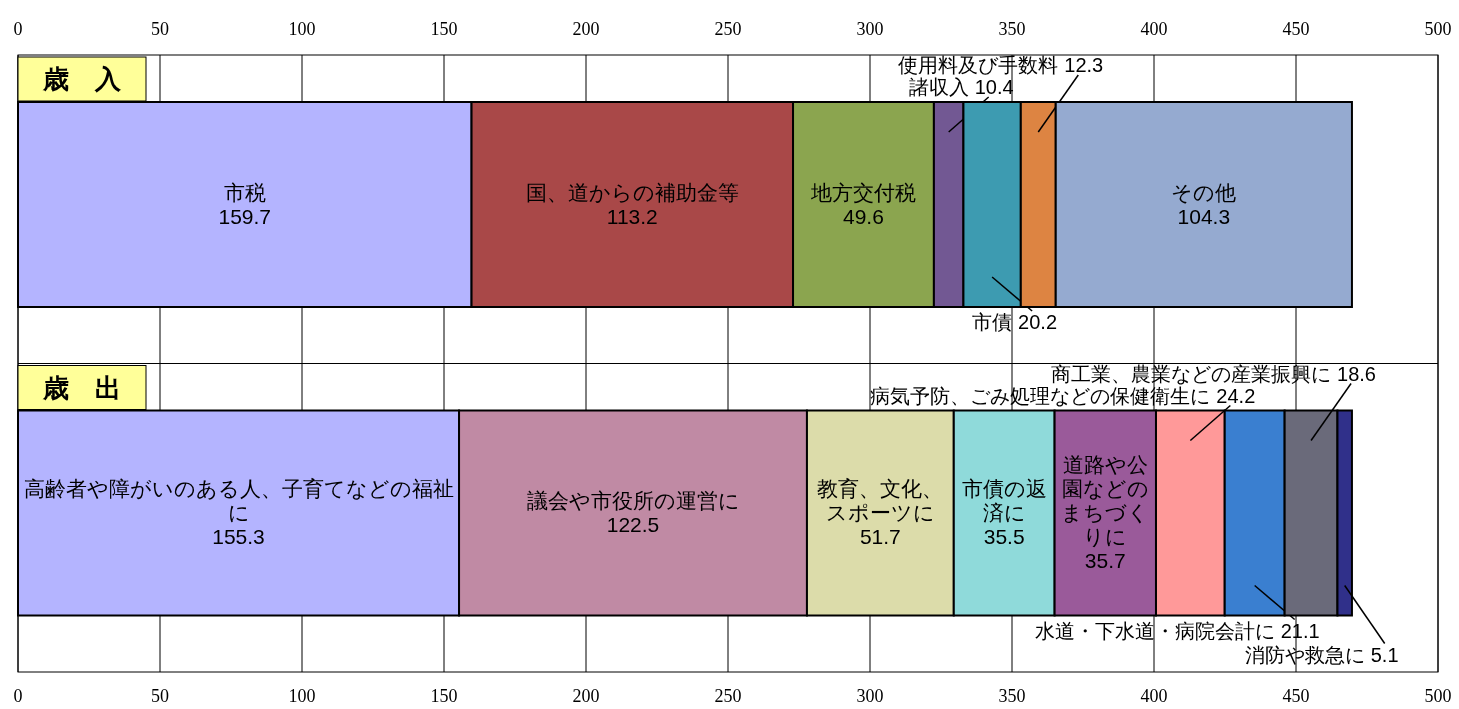  Describe the element at coordinates (1040, 395) in the screenshot. I see `series-label: 病気予防、ごみ処理などの保健衛生に` at that location.